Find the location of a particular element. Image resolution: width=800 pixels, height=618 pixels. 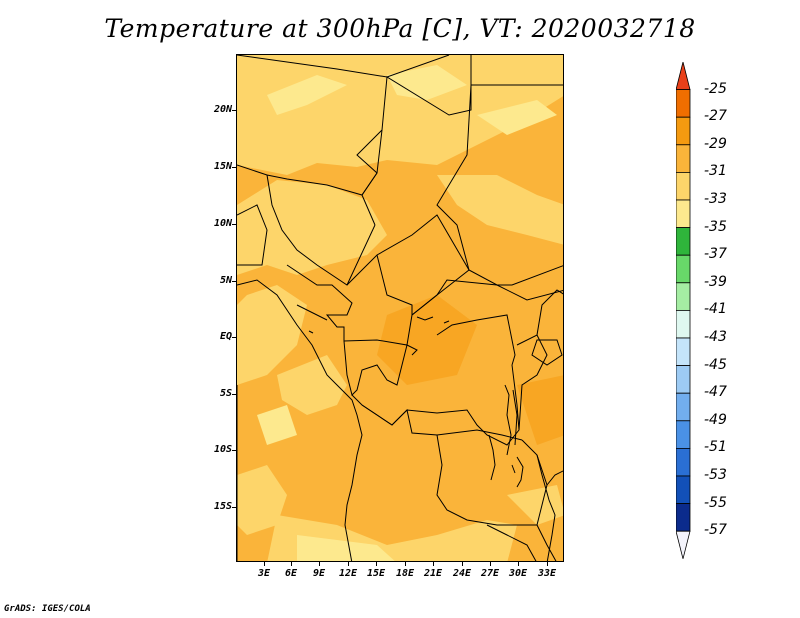

colorbar-label: -47 is located at coordinates (715, 392).